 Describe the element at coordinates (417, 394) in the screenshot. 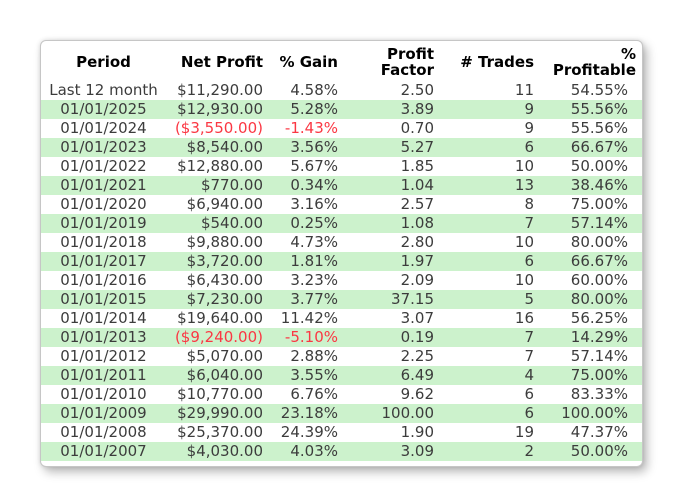

I see `cell-profit-factor: 9.62` at that location.